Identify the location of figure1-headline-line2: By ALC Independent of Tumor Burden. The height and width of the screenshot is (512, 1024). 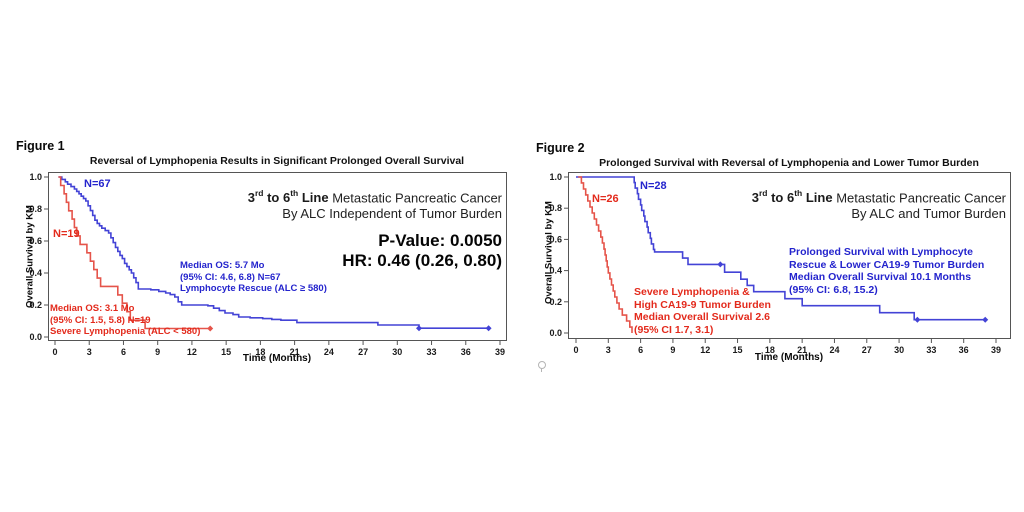
(392, 213).